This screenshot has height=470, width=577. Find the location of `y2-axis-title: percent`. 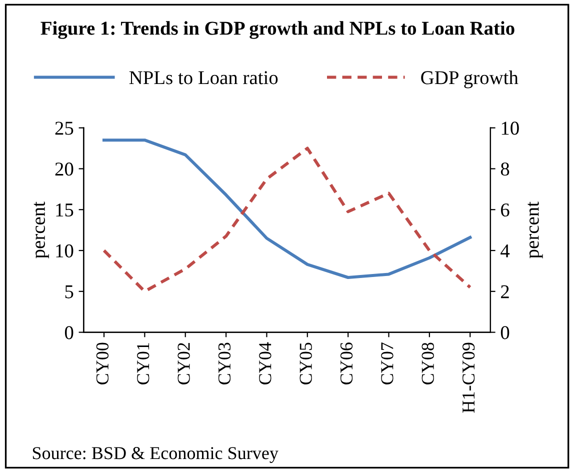

y2-axis-title: percent is located at coordinates (535, 230).